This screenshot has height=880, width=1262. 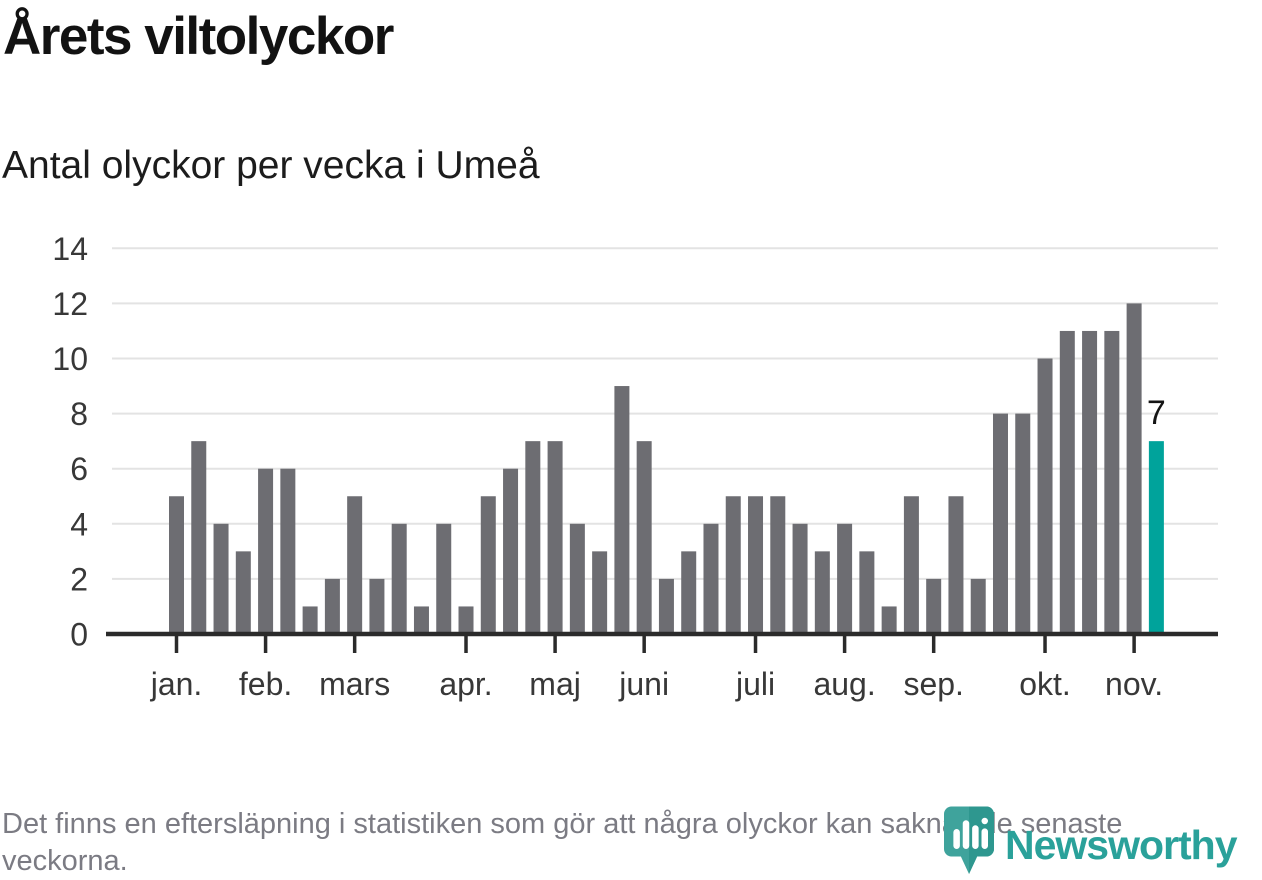 I want to click on month-label: mars, so click(x=354, y=684).